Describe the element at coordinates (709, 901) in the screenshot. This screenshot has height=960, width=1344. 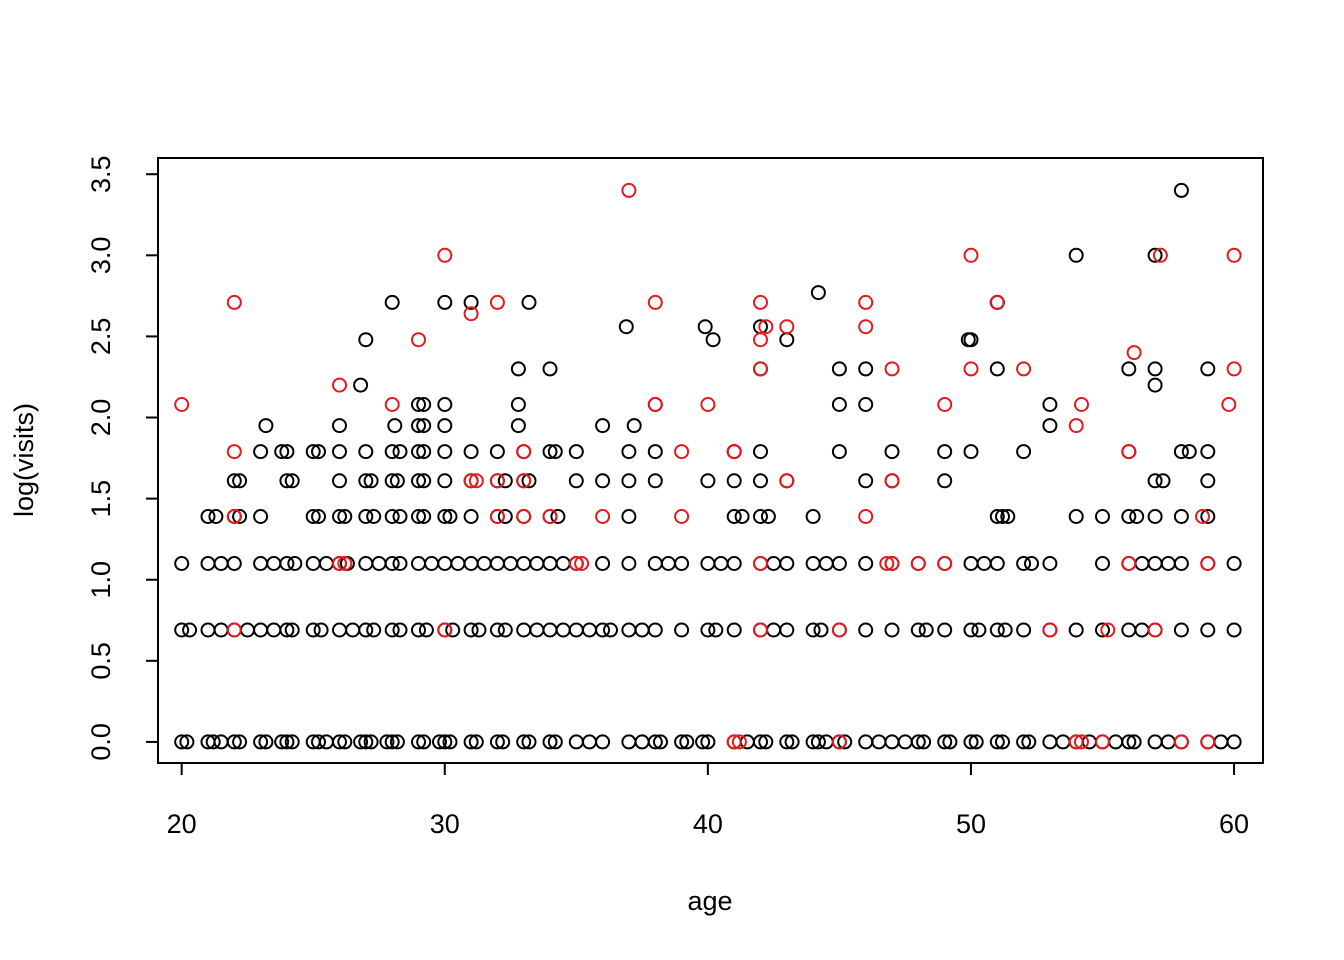
I see `x-axis-title: age` at that location.